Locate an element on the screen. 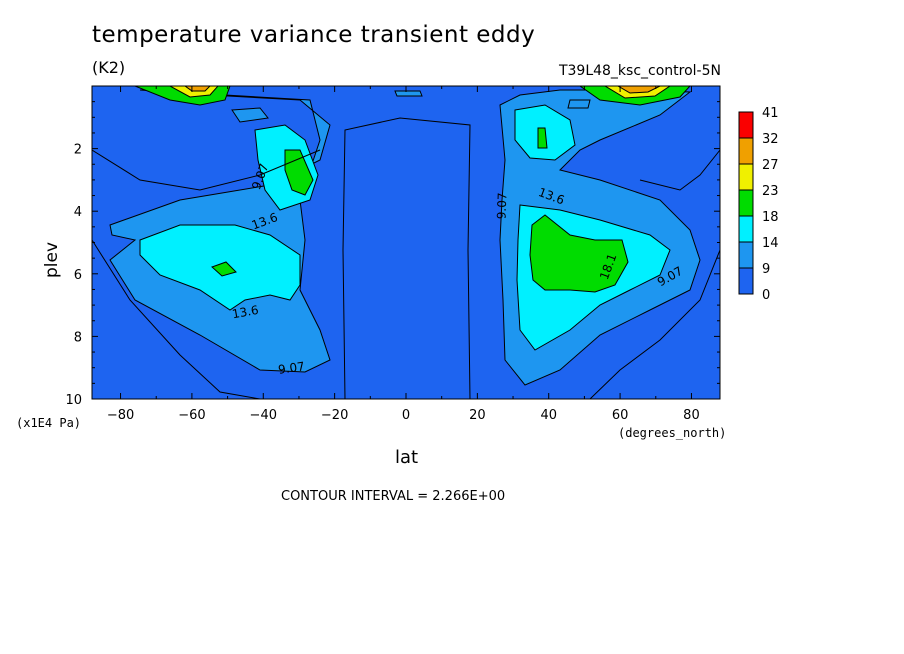 Image resolution: width=904 pixels, height=654 pixels. x-tick-label: −40 is located at coordinates (263, 415).